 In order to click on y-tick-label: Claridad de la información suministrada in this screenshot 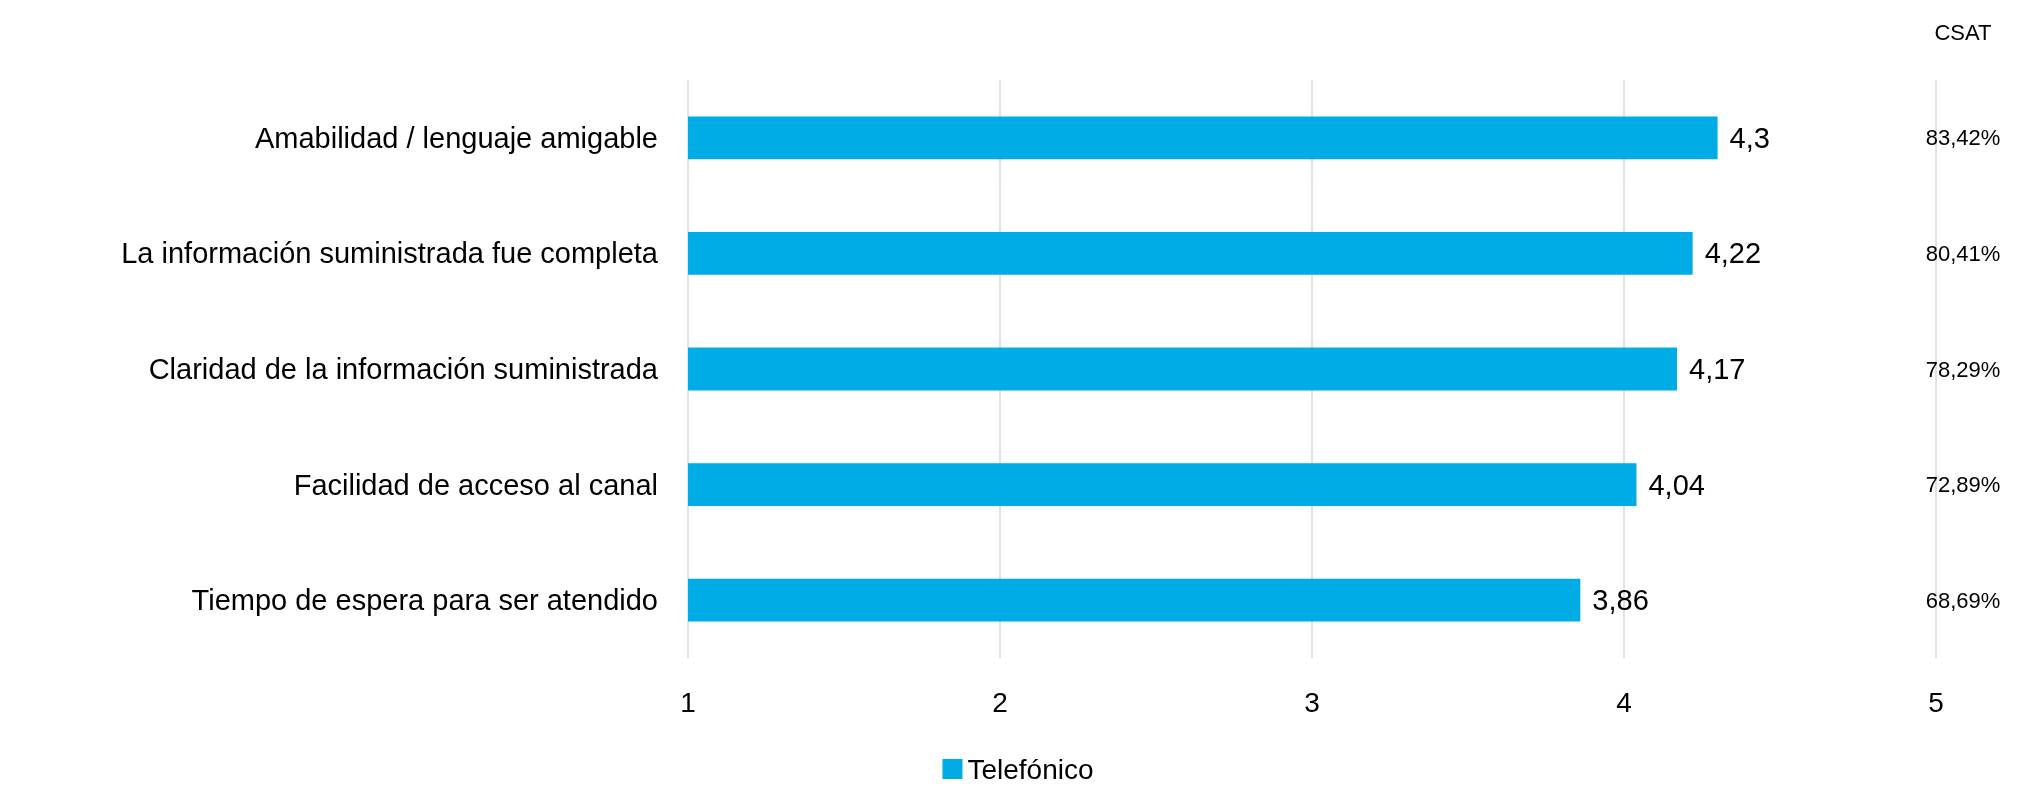, I will do `click(403, 369)`.